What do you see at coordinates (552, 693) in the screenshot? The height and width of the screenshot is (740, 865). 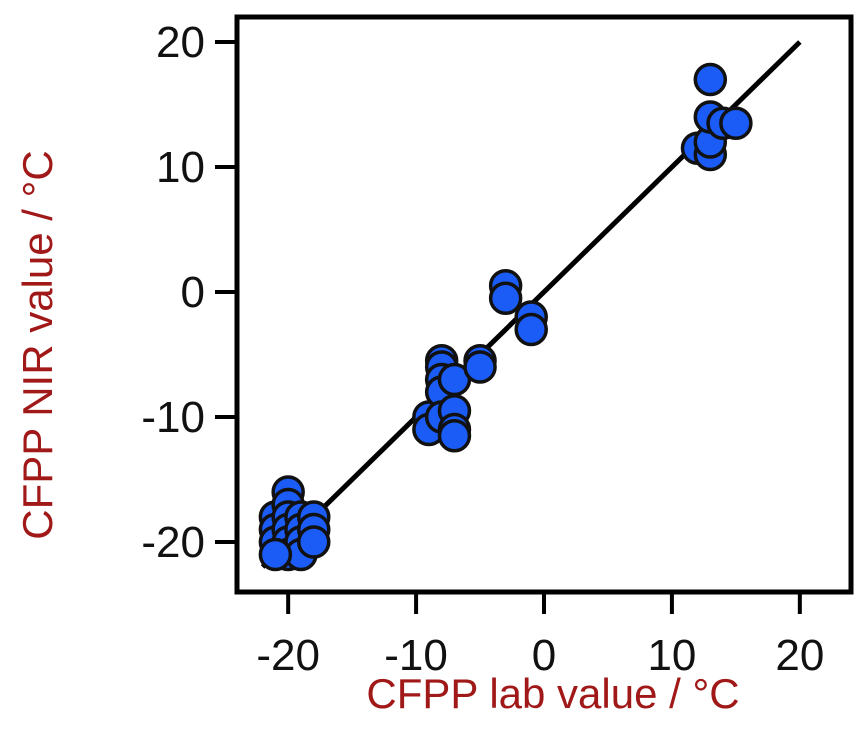 I see `x-axis-title: CFPP lab value / °C` at bounding box center [552, 693].